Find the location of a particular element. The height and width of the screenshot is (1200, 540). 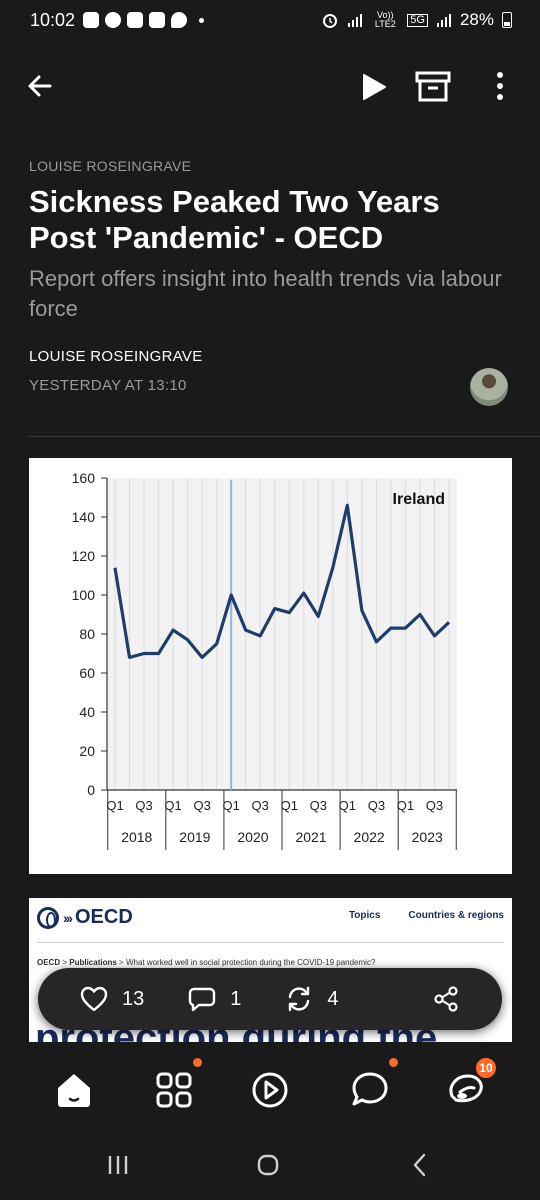

y-tick-label: 160 is located at coordinates (84, 478).